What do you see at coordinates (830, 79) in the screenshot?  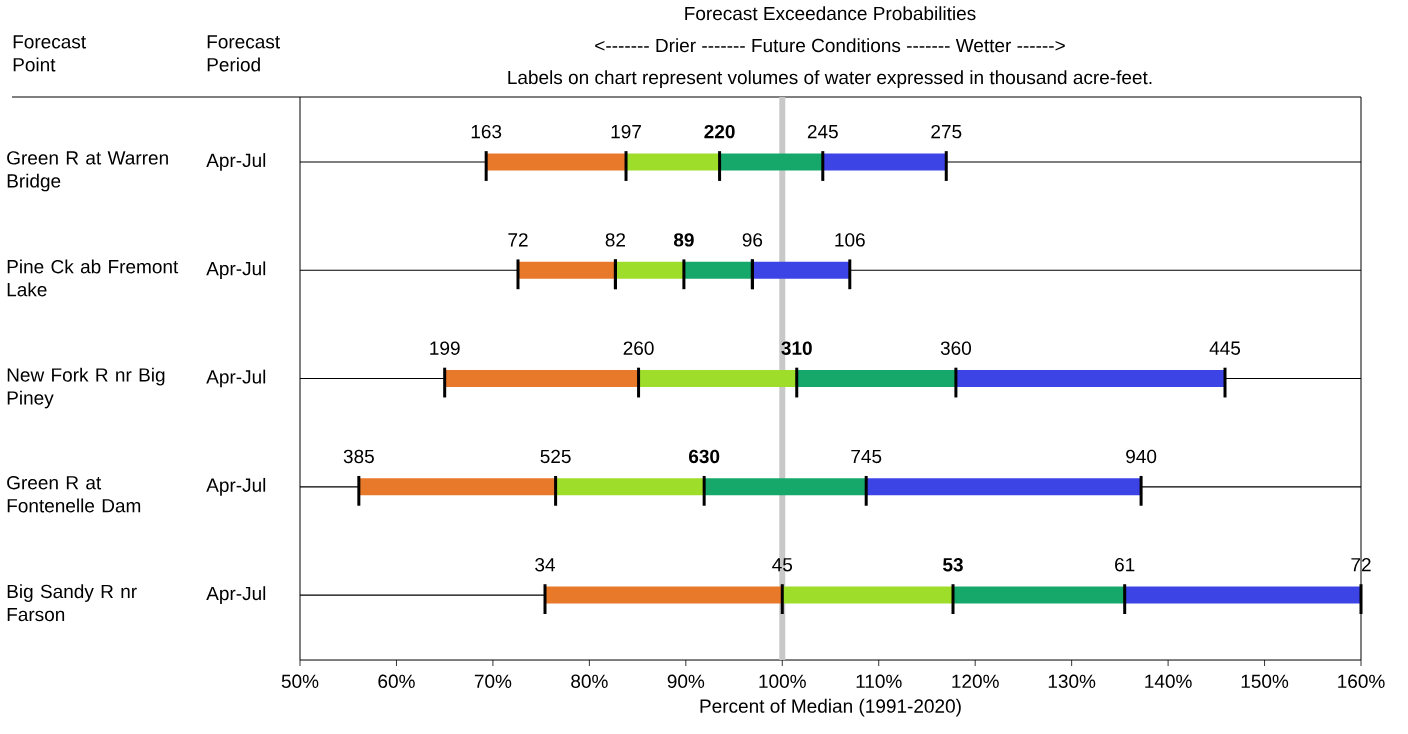 I see `text: Labels on chart represent volumes of water expressed in thousand acre-feet.` at bounding box center [830, 79].